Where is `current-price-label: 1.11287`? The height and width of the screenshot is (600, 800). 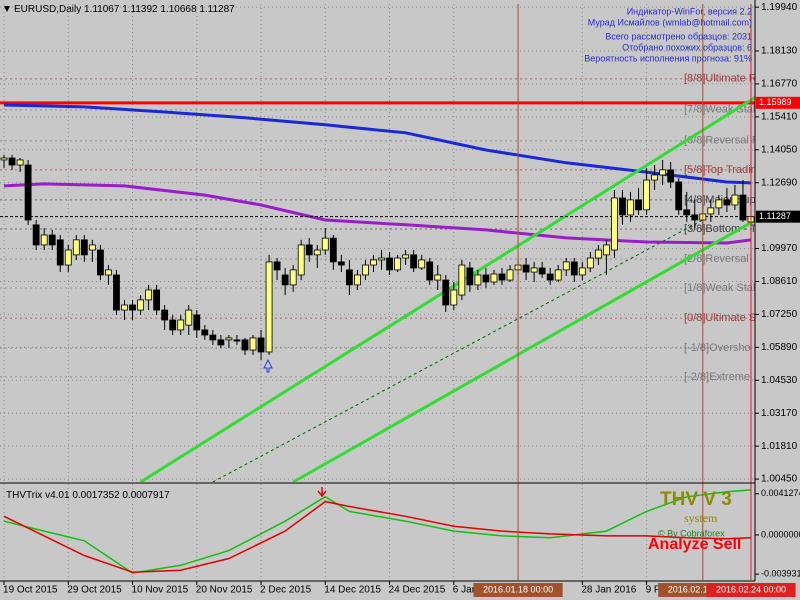 current-price-label: 1.11287 is located at coordinates (775, 216).